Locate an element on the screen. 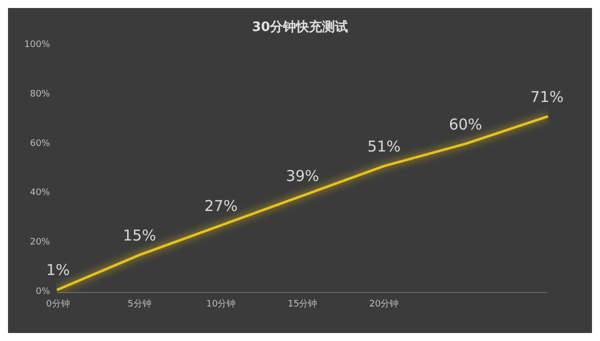 The width and height of the screenshot is (600, 341). x-tick-label: 0分钟 is located at coordinates (58, 304).